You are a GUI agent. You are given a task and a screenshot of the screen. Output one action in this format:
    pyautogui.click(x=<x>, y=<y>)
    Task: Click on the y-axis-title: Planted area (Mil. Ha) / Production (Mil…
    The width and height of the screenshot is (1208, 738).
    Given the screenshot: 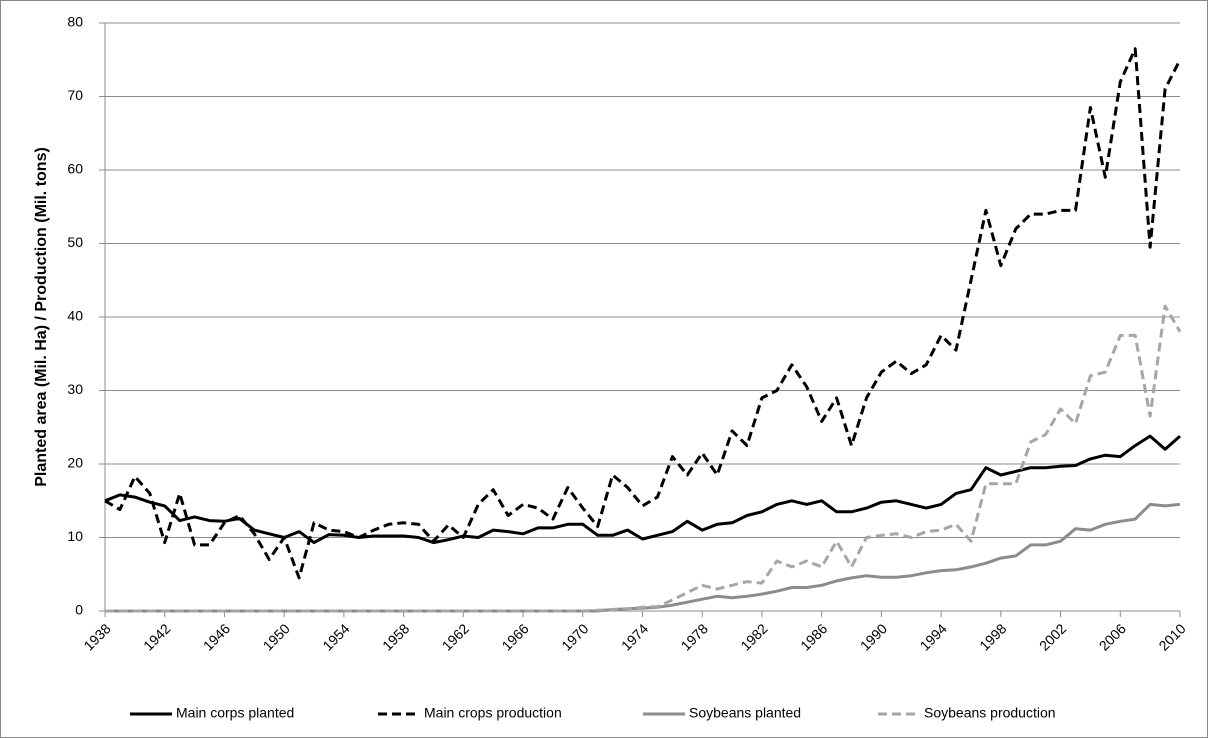 What is the action you would take?
    pyautogui.click(x=41, y=317)
    